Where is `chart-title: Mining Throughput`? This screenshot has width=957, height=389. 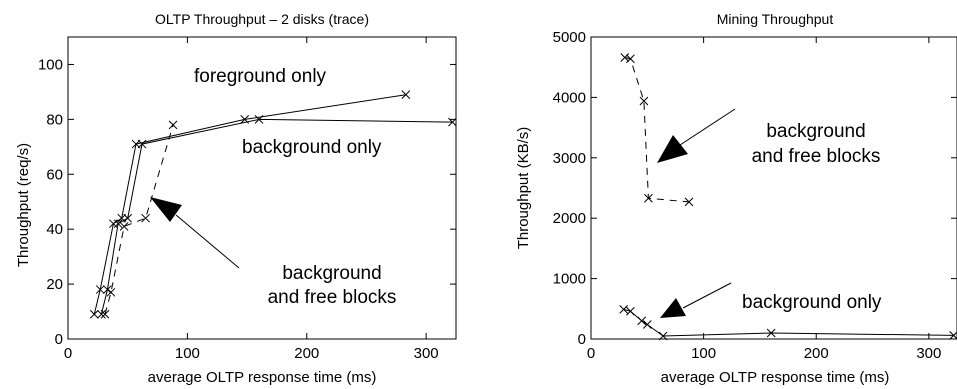 chart-title: Mining Throughput is located at coordinates (775, 19).